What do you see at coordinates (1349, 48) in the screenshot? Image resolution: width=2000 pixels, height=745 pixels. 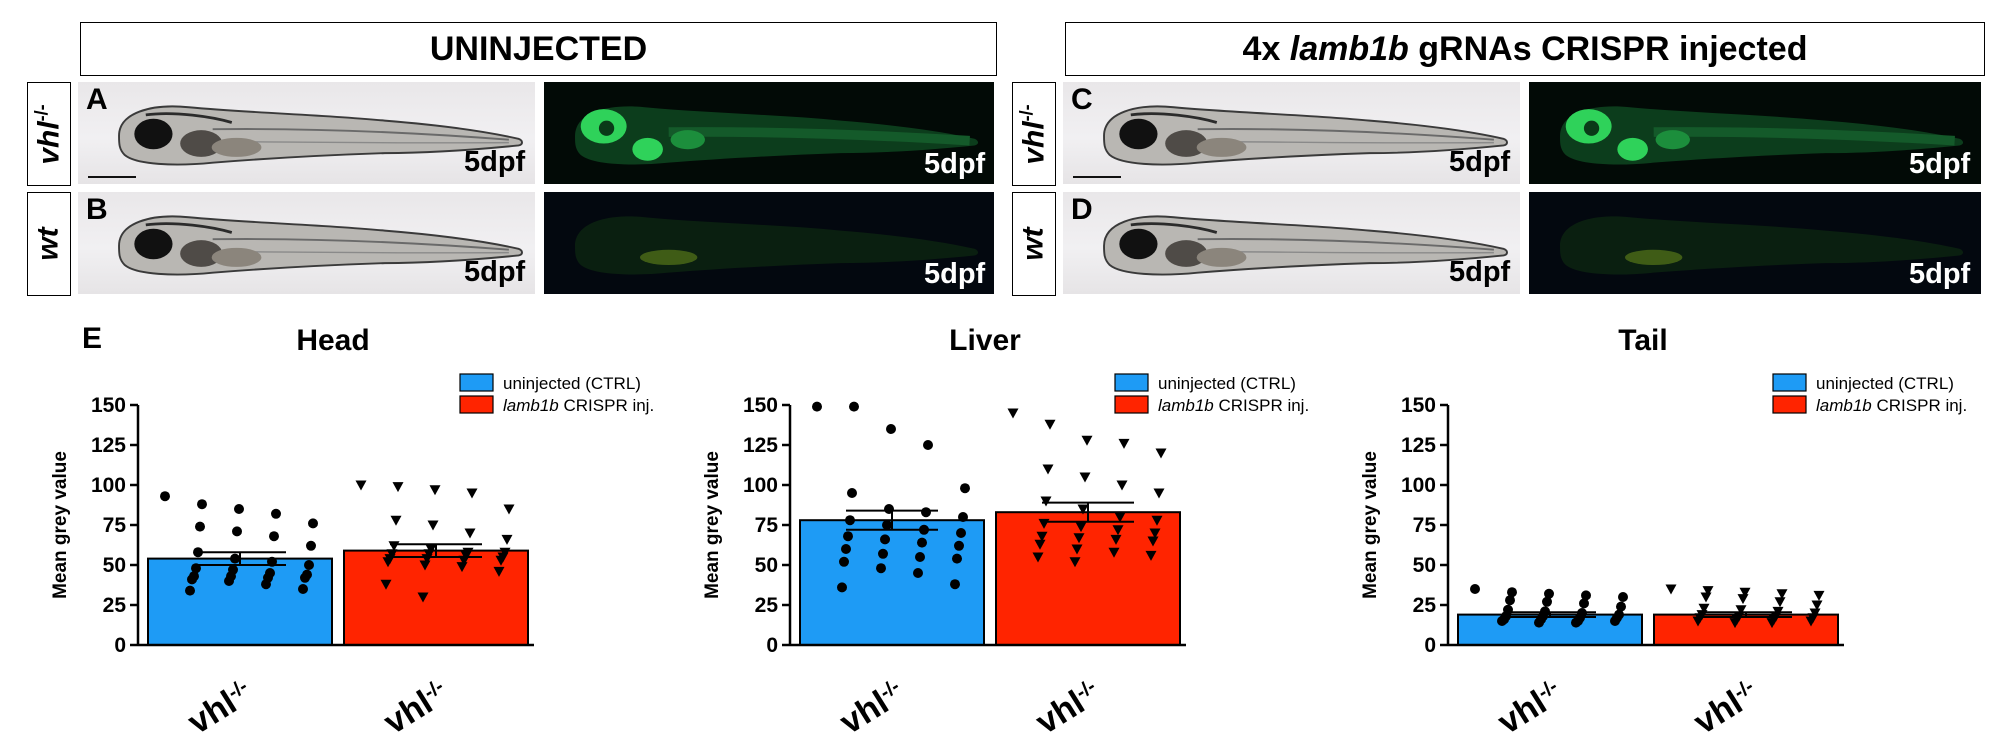 I see `header-crispr-gene: lamb1b` at bounding box center [1349, 48].